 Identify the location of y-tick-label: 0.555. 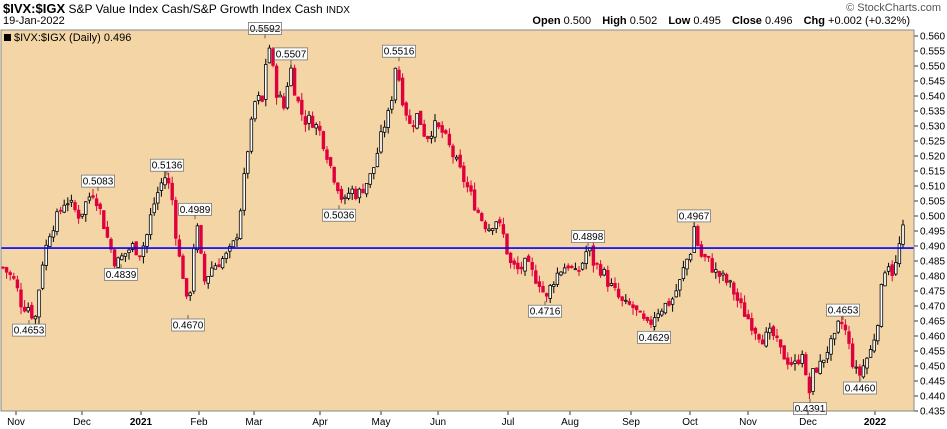
(932, 52).